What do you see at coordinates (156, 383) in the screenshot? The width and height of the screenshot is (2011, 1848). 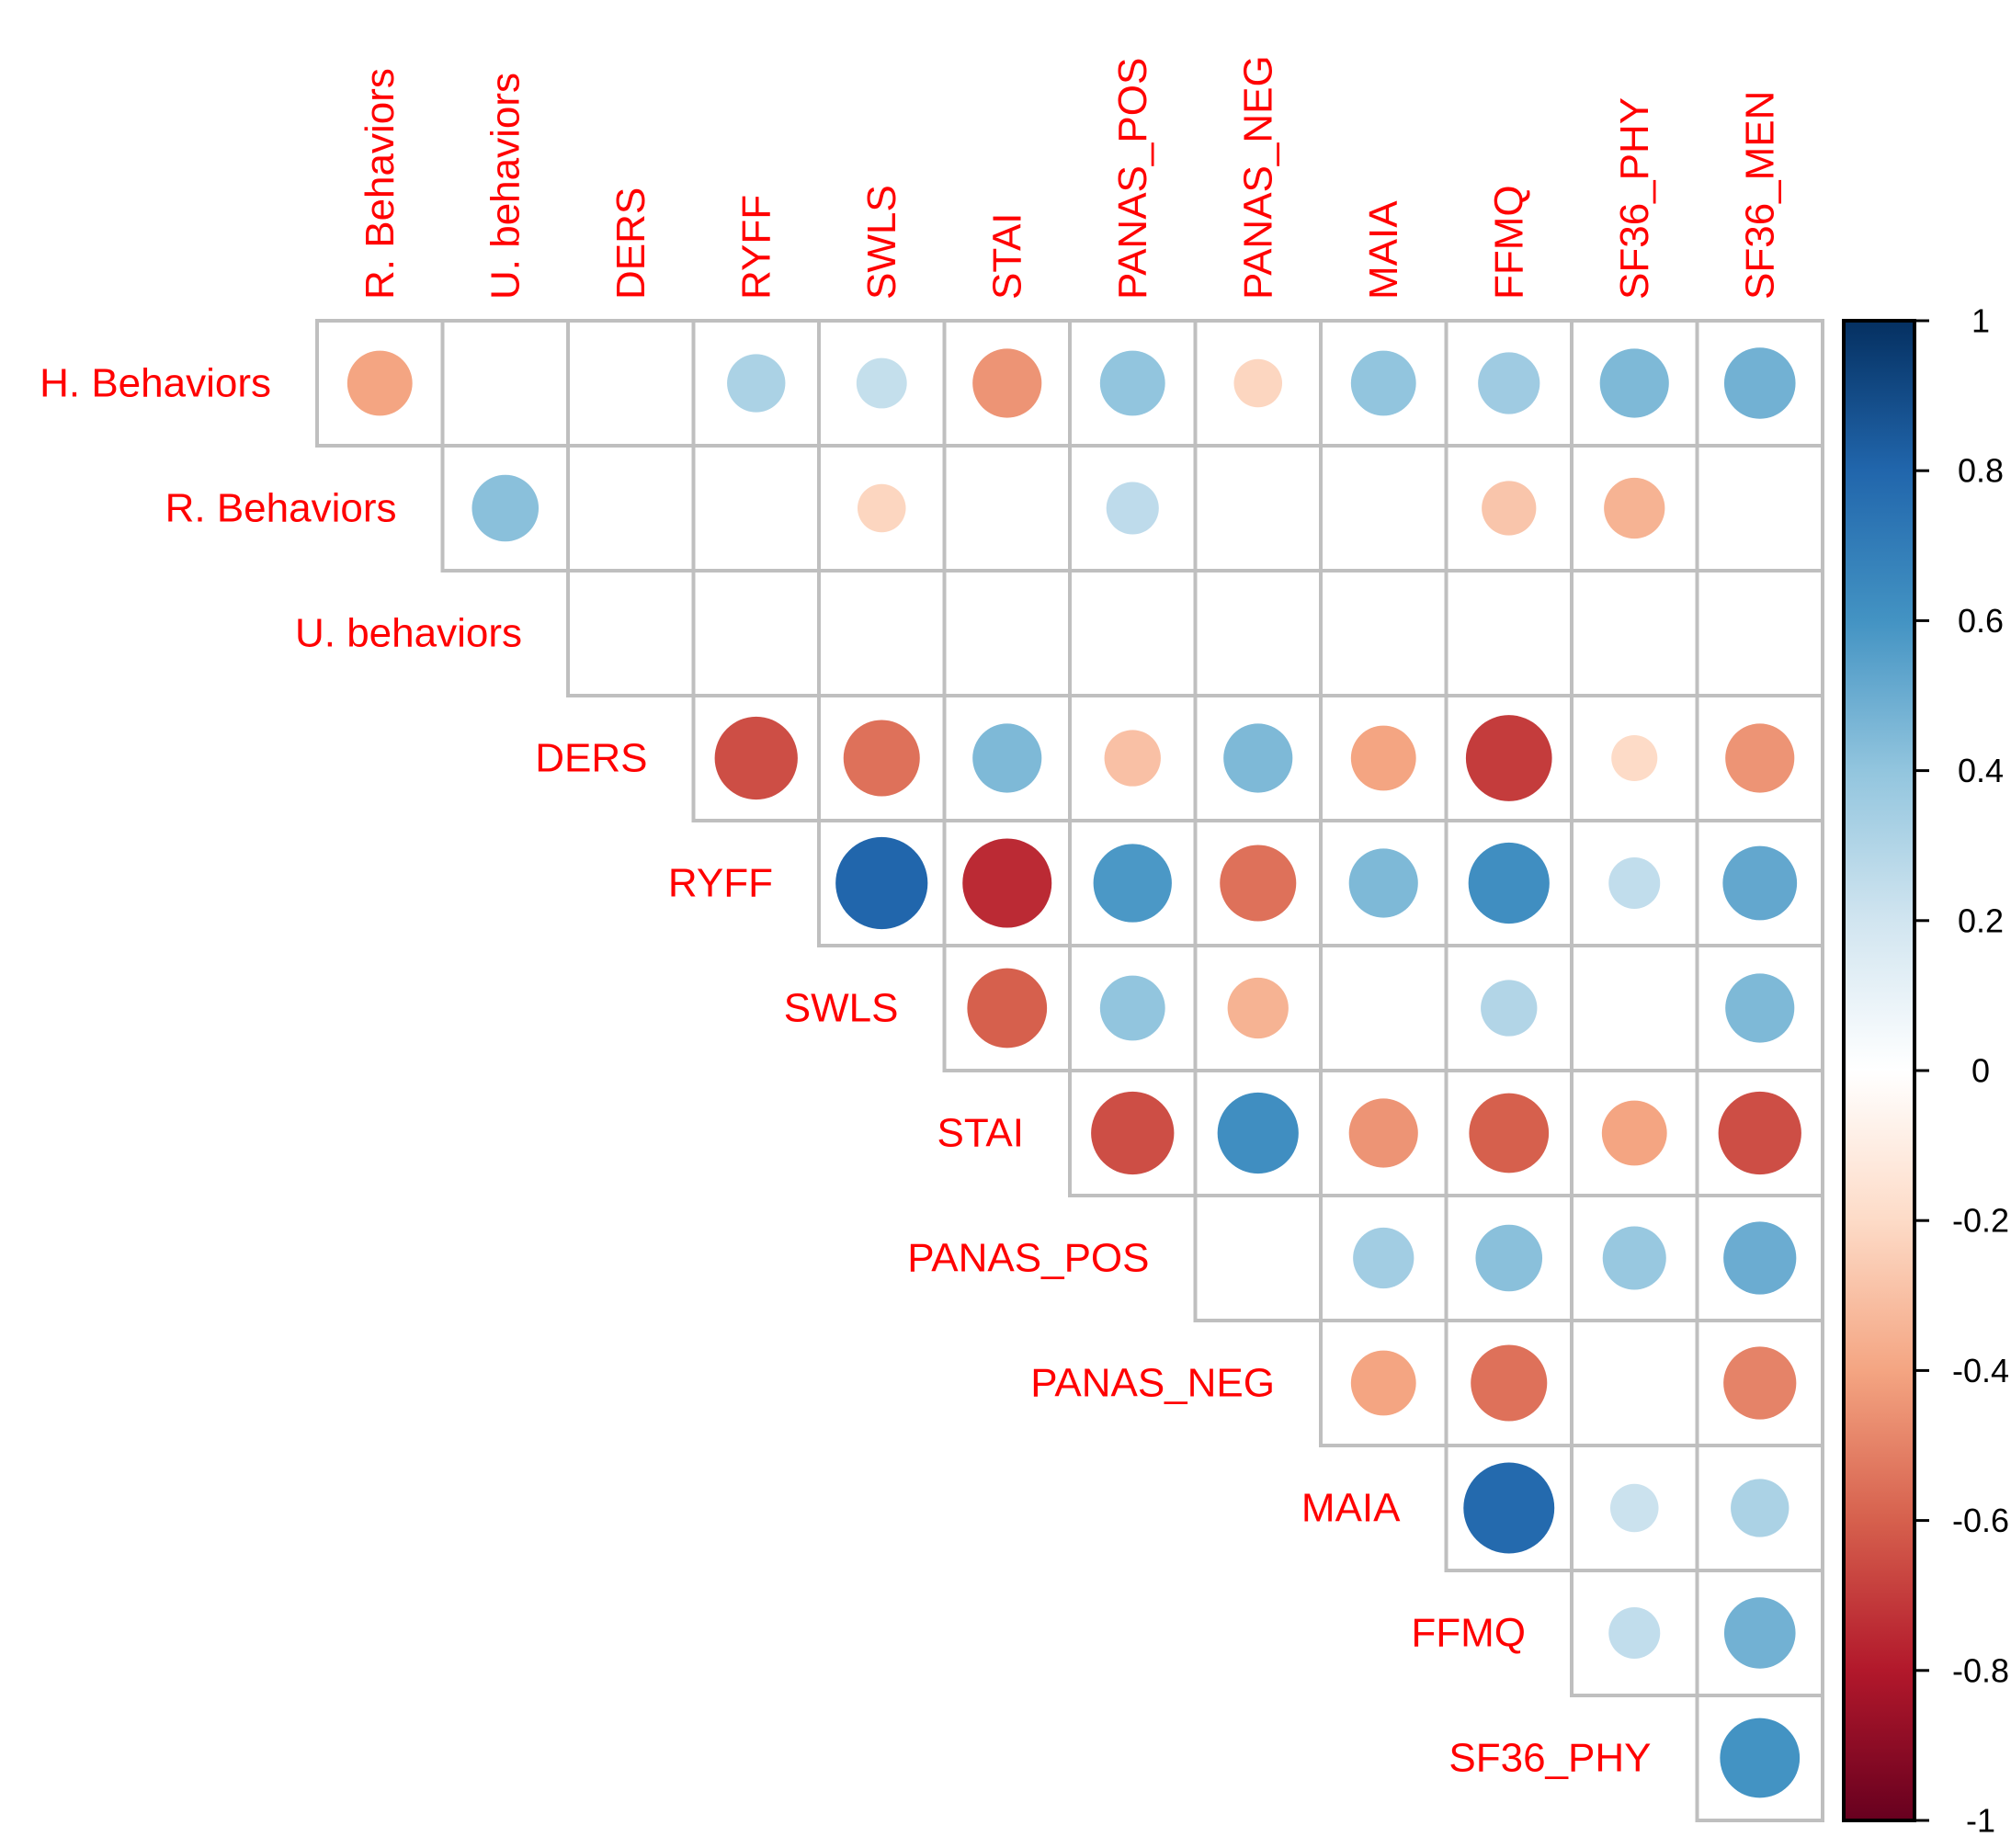 I see `row-label: H. Behaviors` at bounding box center [156, 383].